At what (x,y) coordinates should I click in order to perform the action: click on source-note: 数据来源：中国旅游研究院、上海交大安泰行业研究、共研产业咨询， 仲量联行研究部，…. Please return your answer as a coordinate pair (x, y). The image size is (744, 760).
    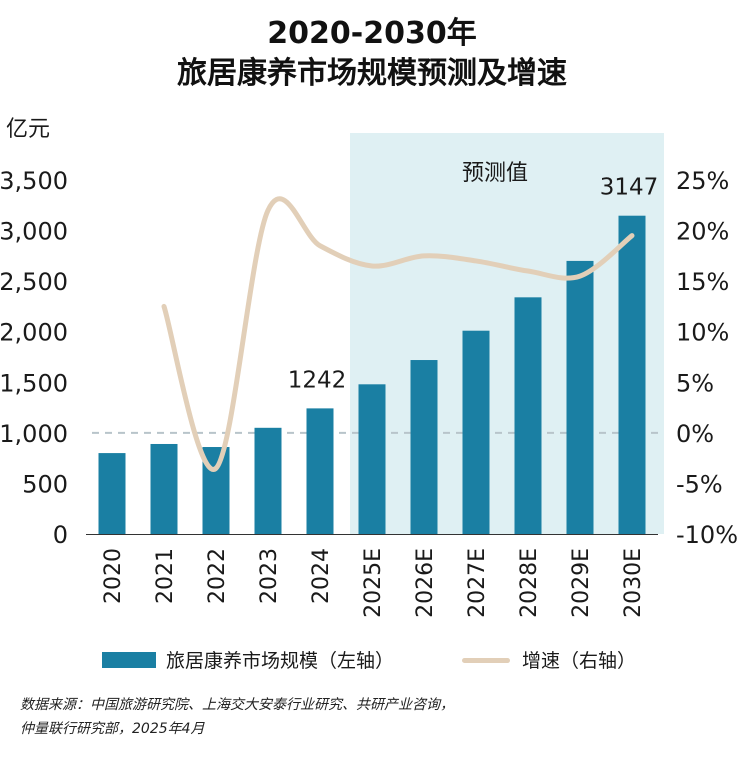
    Looking at the image, I should click on (237, 717).